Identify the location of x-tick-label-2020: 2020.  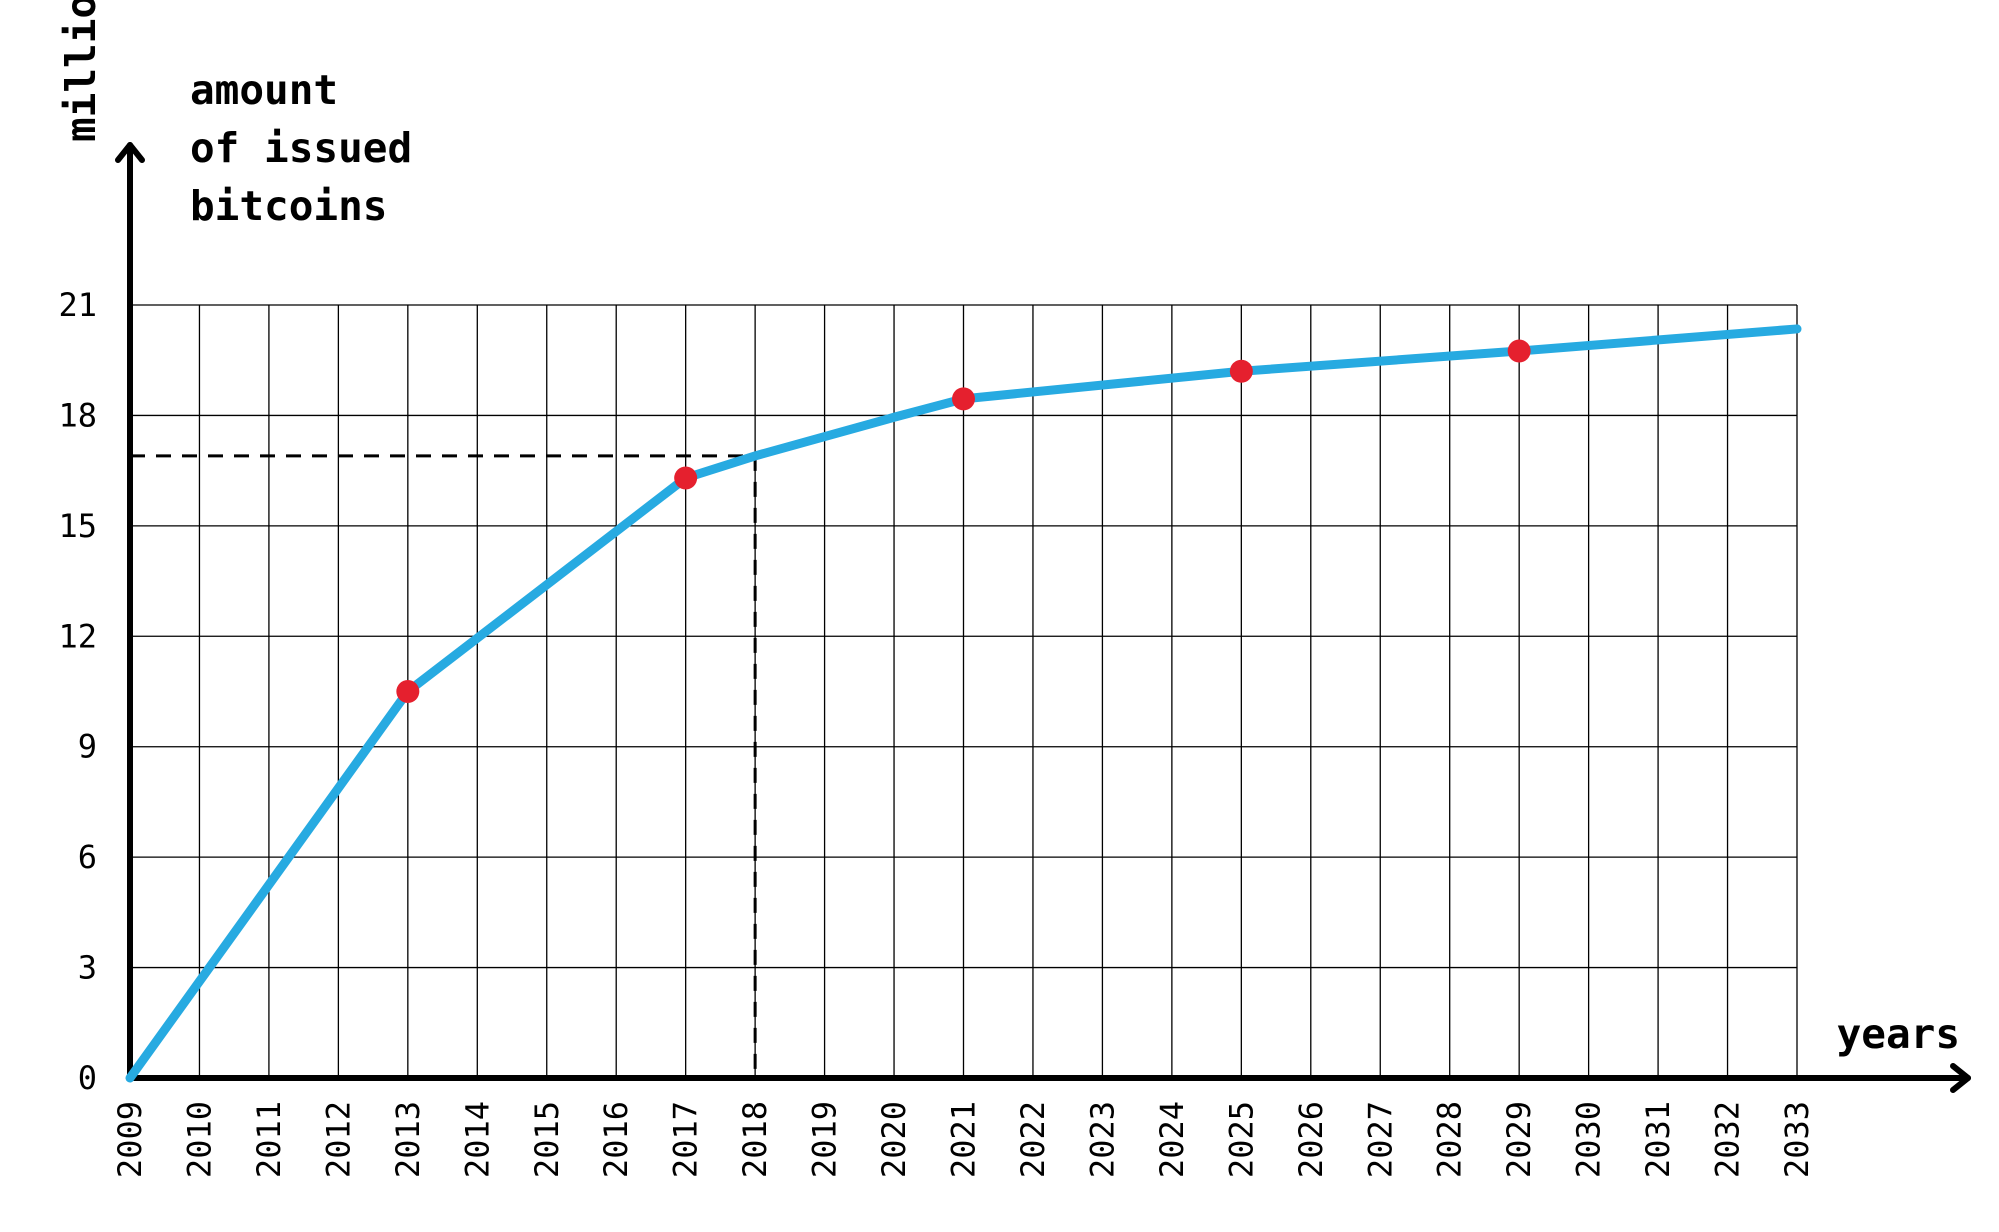
(894, 1139).